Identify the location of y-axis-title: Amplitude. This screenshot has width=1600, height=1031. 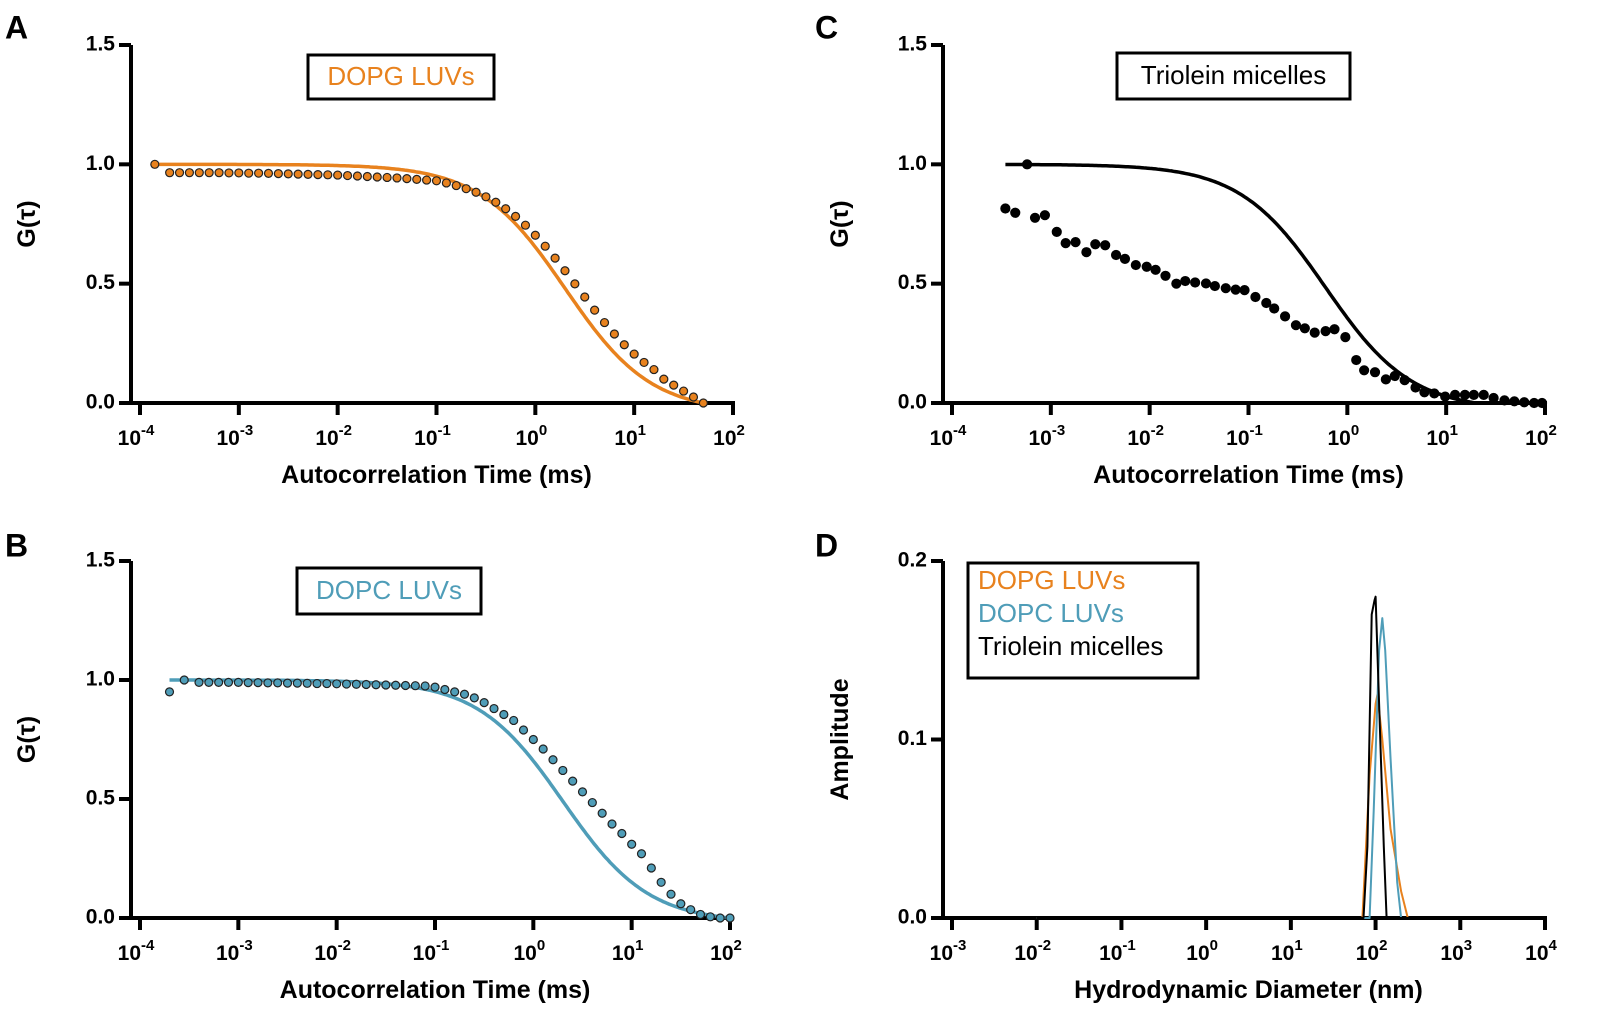
(840, 739).